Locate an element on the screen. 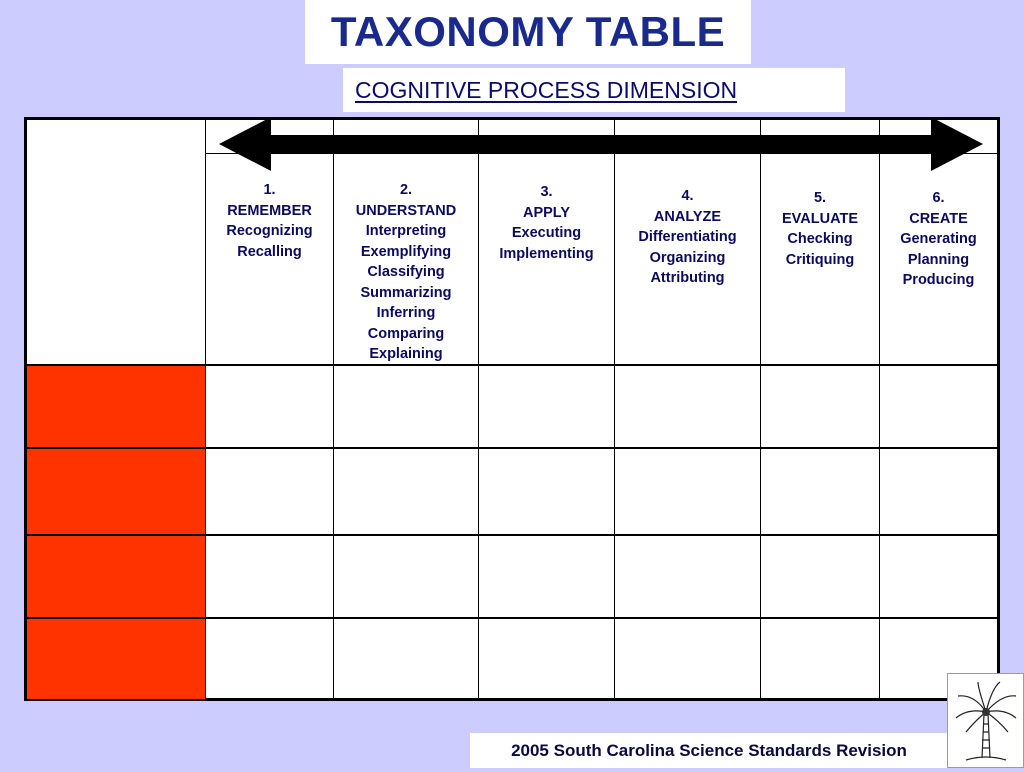 The height and width of the screenshot is (772, 1024). logo is located at coordinates (985, 720).